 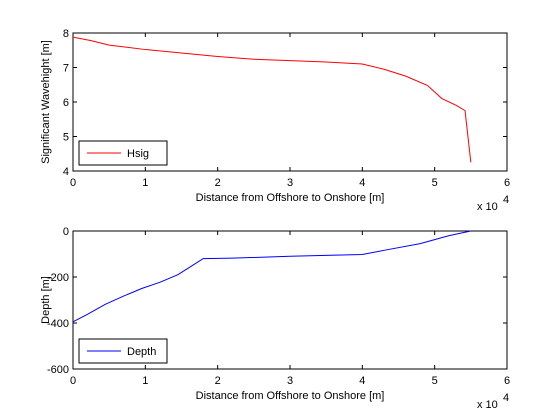 I want to click on hsig-x-tick-label: 3, so click(x=290, y=183).